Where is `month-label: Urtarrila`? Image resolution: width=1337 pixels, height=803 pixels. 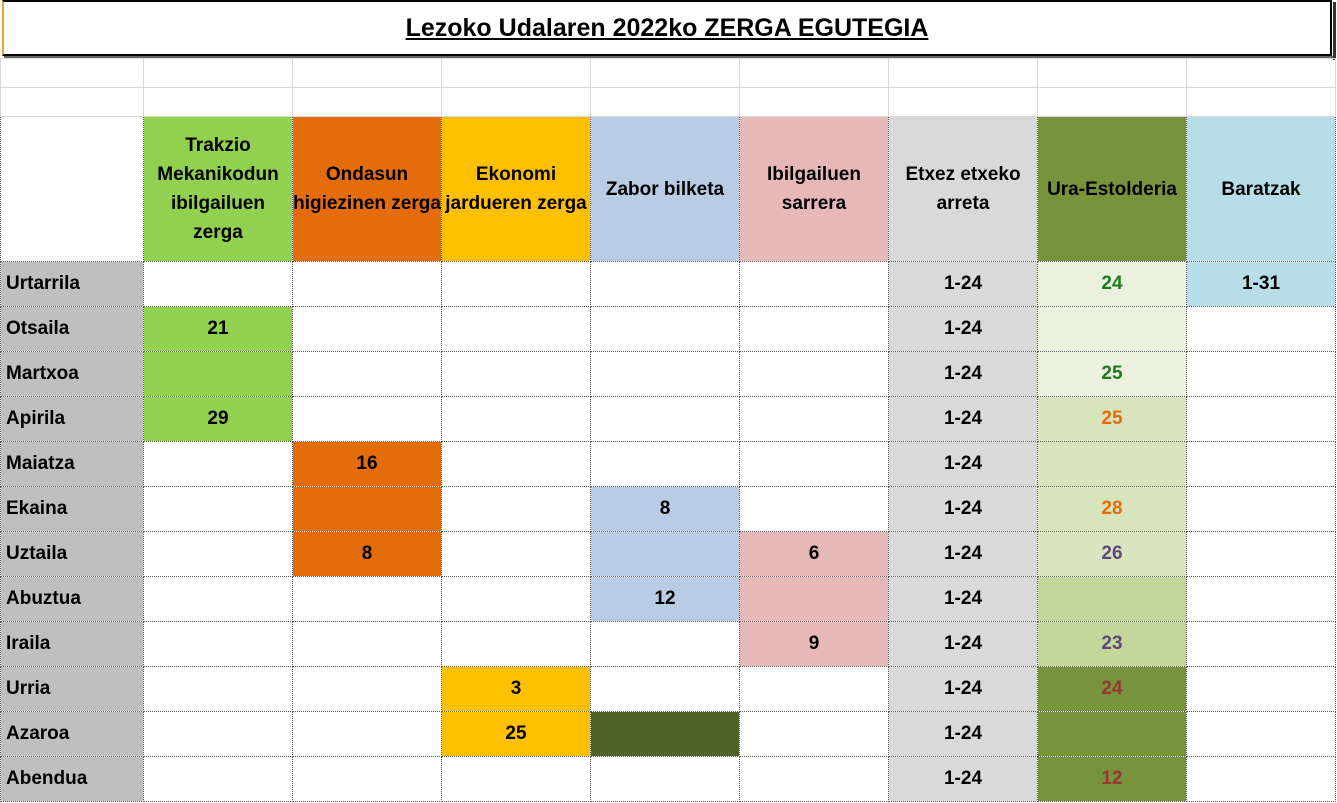 month-label: Urtarrila is located at coordinates (72, 284).